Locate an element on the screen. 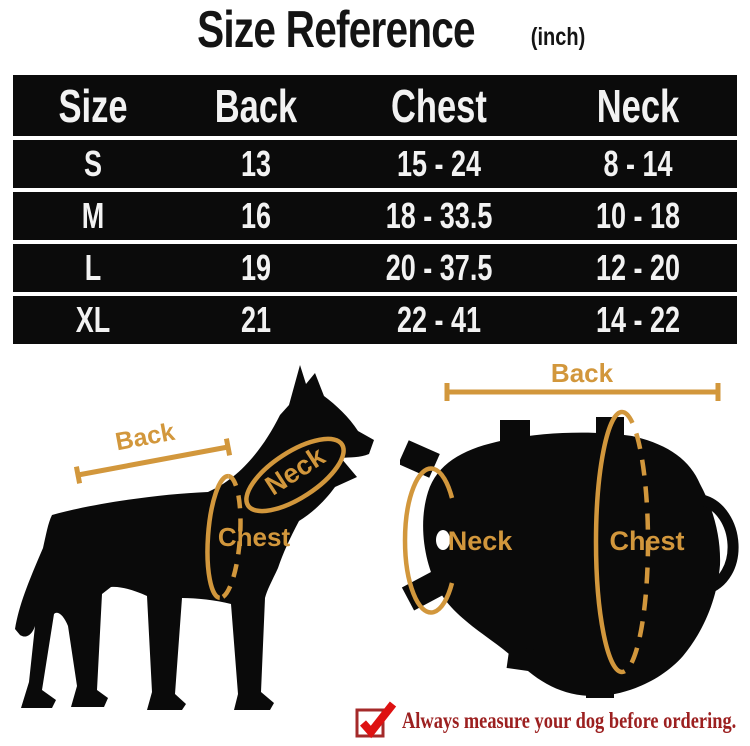  table-cell: M is located at coordinates (93, 215).